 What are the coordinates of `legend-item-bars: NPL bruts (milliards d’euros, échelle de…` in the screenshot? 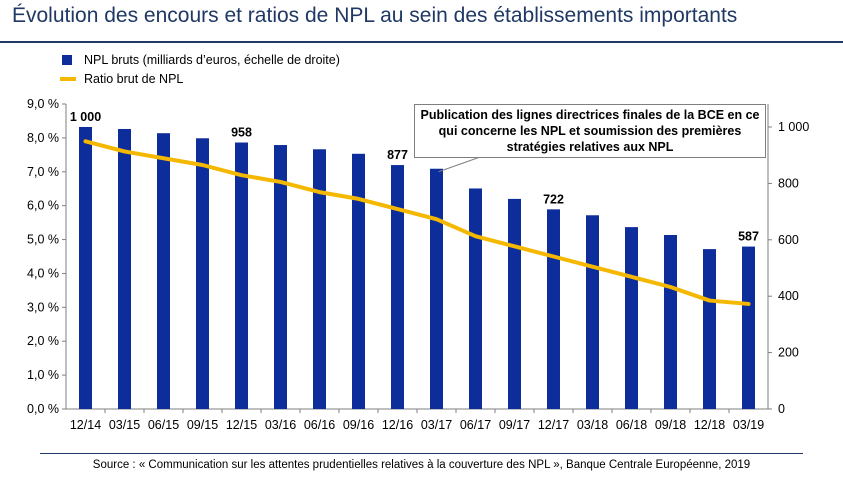 It's located at (200, 59).